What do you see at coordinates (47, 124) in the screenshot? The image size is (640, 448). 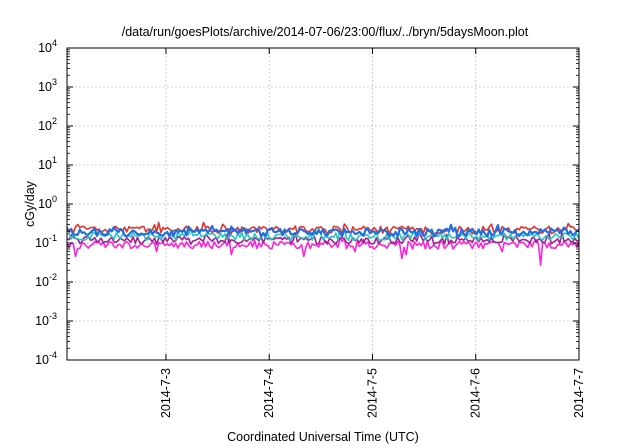 I see `y-tick-label: 10²` at bounding box center [47, 124].